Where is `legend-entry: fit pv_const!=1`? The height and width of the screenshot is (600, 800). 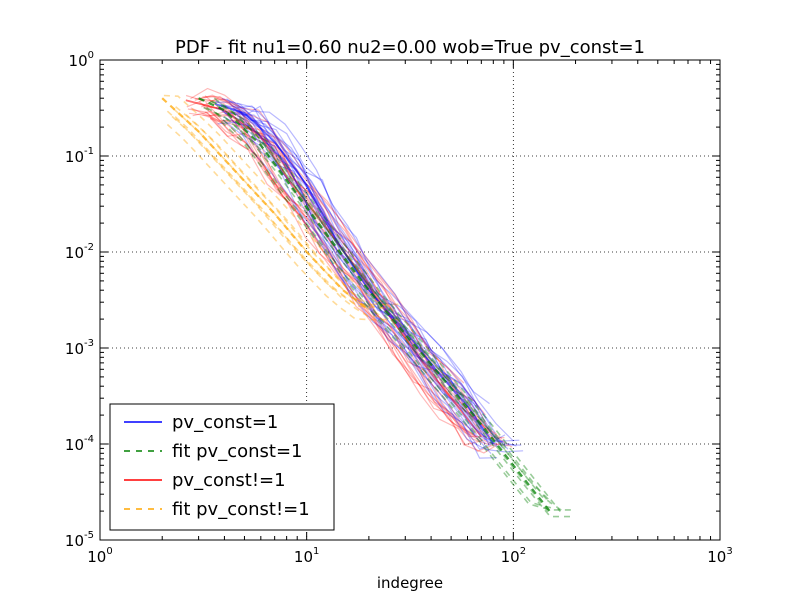
legend-entry: fit pv_const!=1 is located at coordinates (241, 509).